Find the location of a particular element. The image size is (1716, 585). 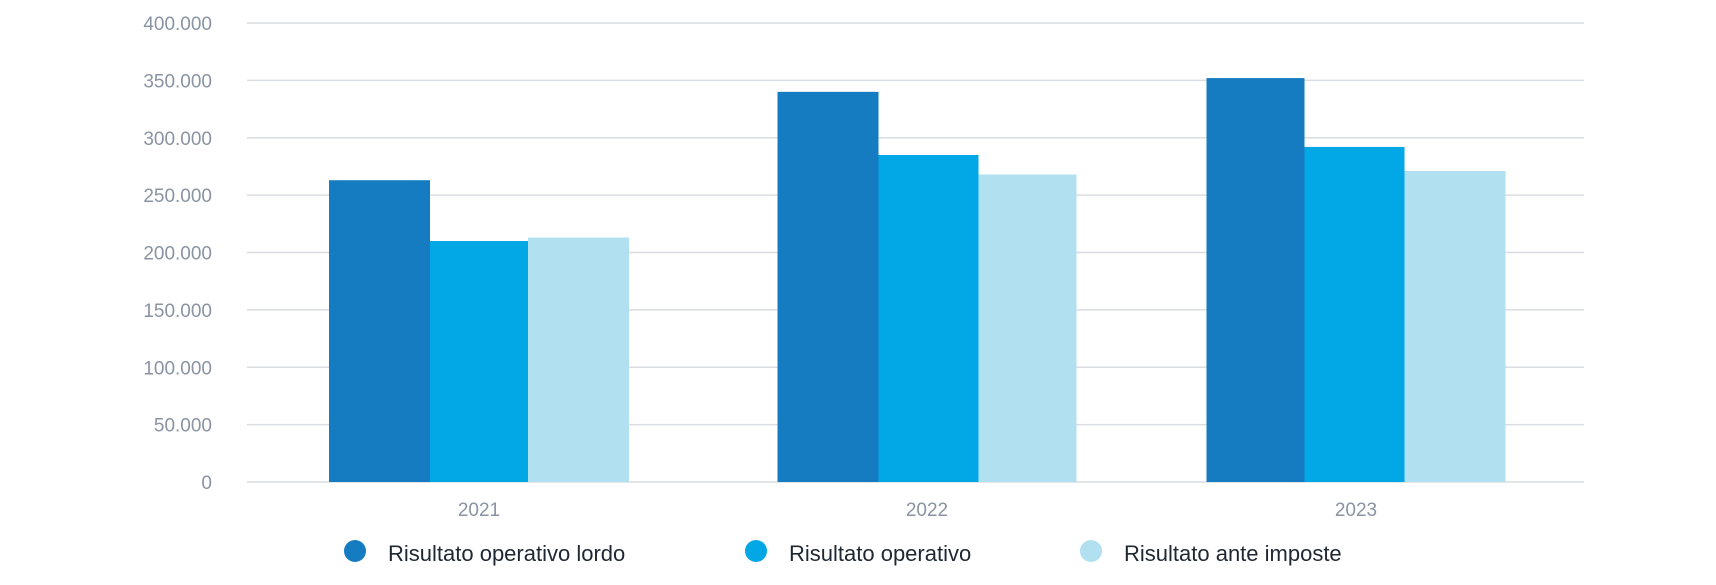

y-tick-label: 150.000 is located at coordinates (177, 311).